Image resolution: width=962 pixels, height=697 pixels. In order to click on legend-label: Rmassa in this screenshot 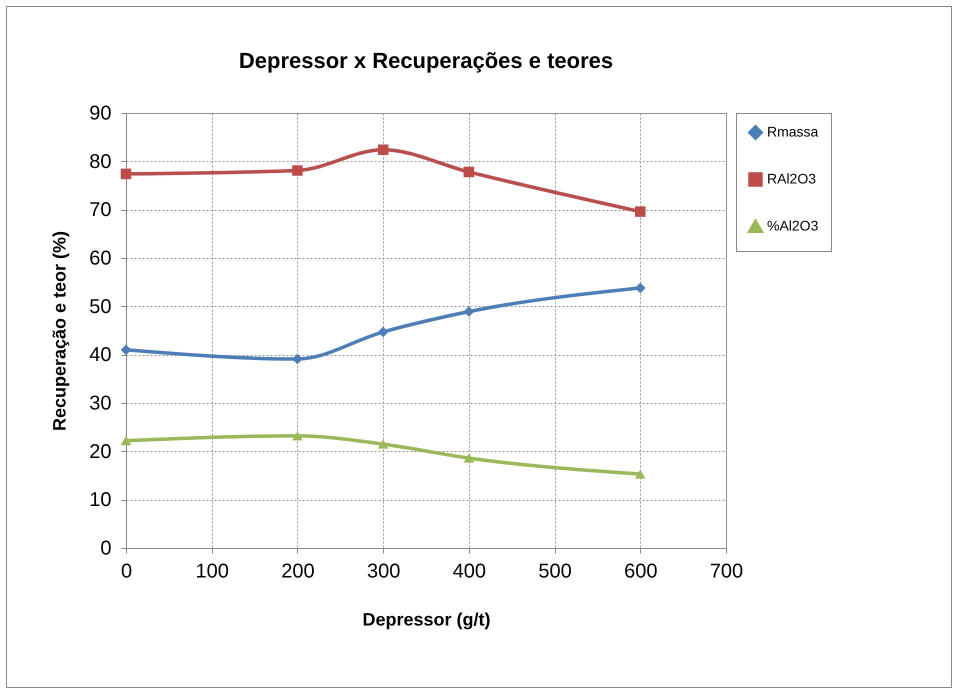, I will do `click(793, 132)`.